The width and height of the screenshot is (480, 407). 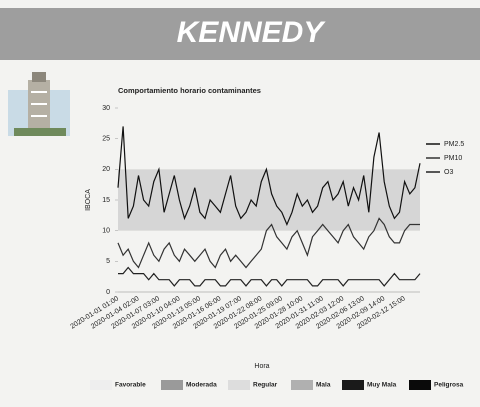 What do you see at coordinates (106, 169) in the screenshot?
I see `y-tick-label: 20` at bounding box center [106, 169].